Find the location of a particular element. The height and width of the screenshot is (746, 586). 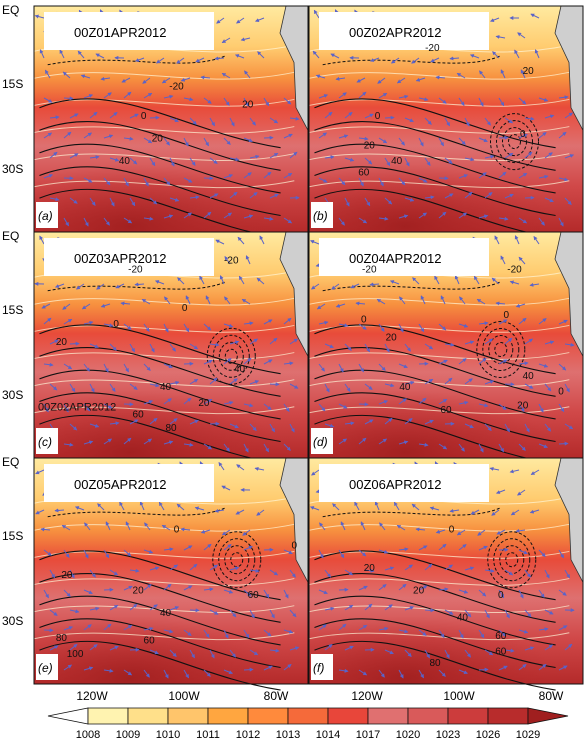

panel-title-box is located at coordinates (404, 31).